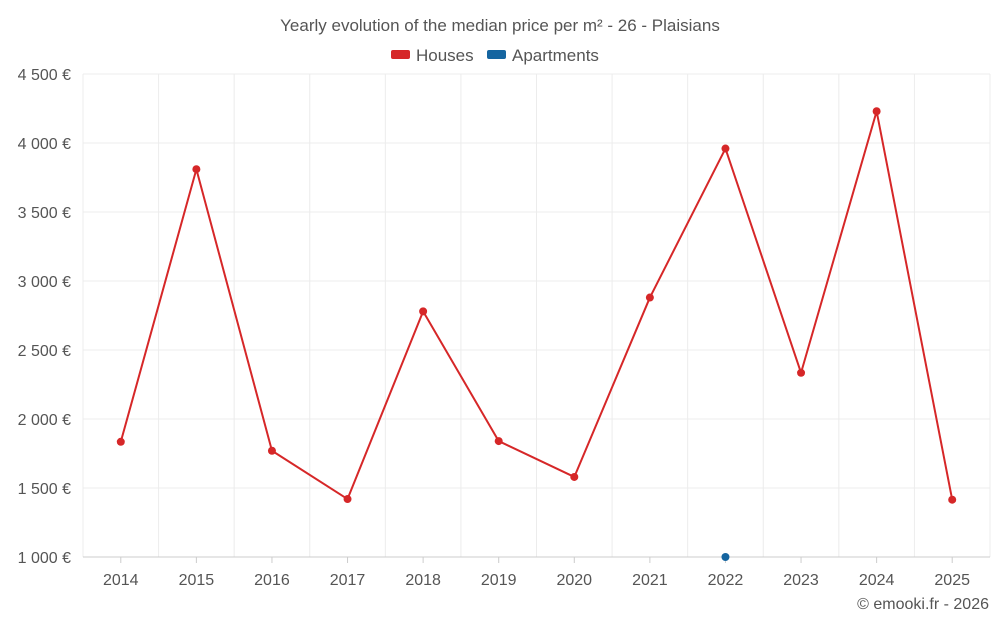  Describe the element at coordinates (44, 144) in the screenshot. I see `y-tick-label: 4 000 €` at that location.